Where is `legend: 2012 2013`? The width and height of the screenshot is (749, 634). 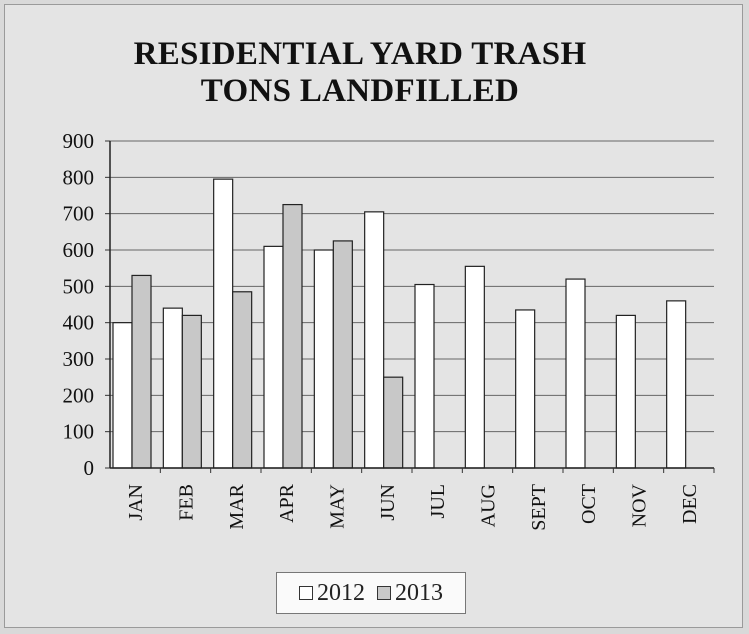
legend: 2012 2013 is located at coordinates (371, 593).